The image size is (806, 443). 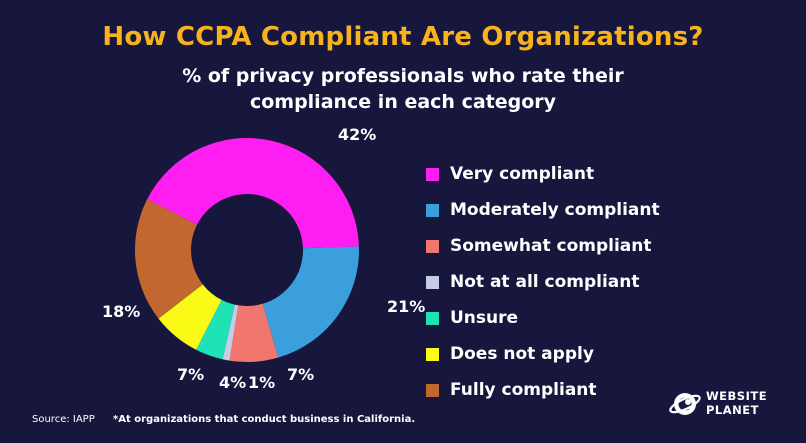 I want to click on donut-slice-fully-compliant, so click(x=169, y=259).